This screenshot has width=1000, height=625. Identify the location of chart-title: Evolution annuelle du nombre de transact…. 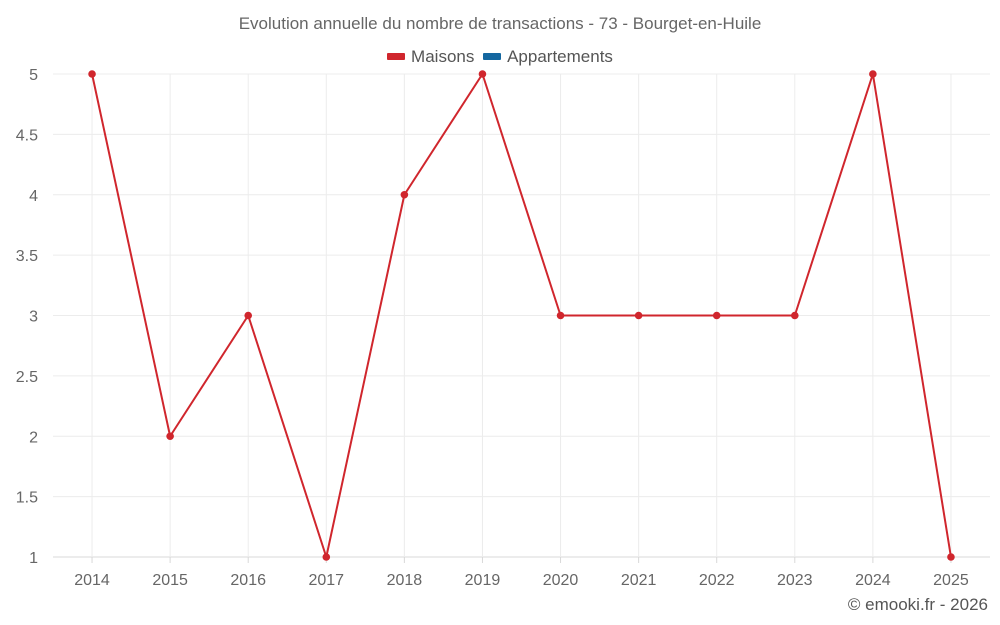
(500, 23).